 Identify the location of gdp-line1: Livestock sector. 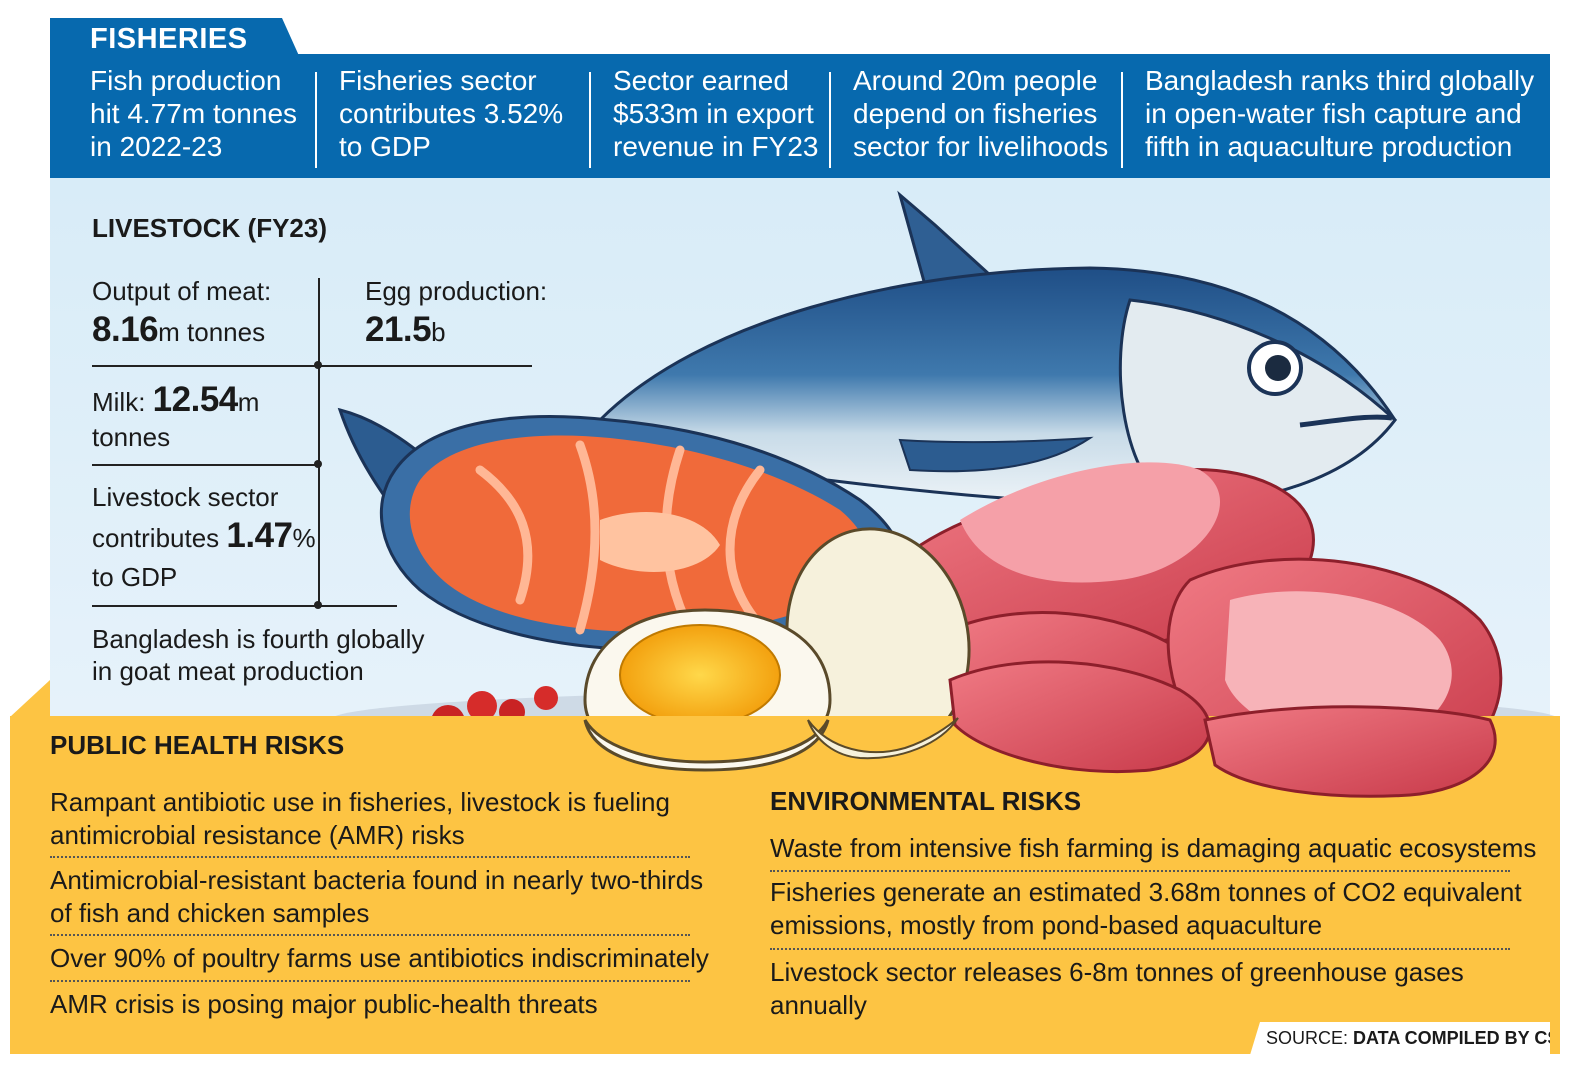
(185, 497).